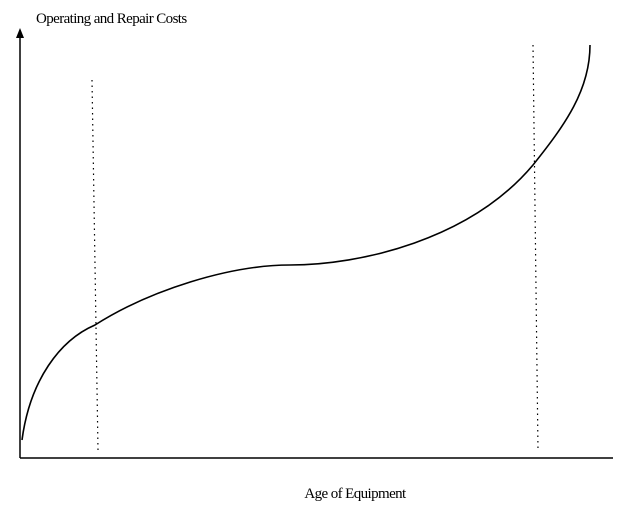  Describe the element at coordinates (20, 33) in the screenshot. I see `y-axis-arrow` at that location.